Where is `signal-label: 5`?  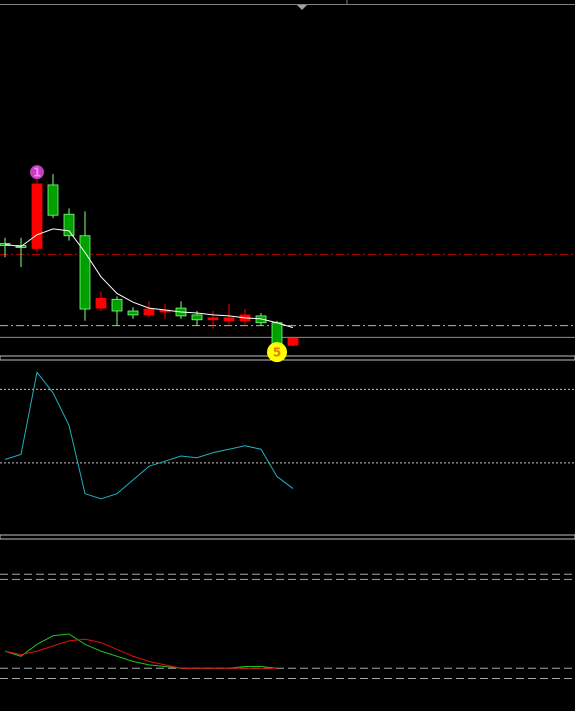 signal-label: 5 is located at coordinates (277, 353).